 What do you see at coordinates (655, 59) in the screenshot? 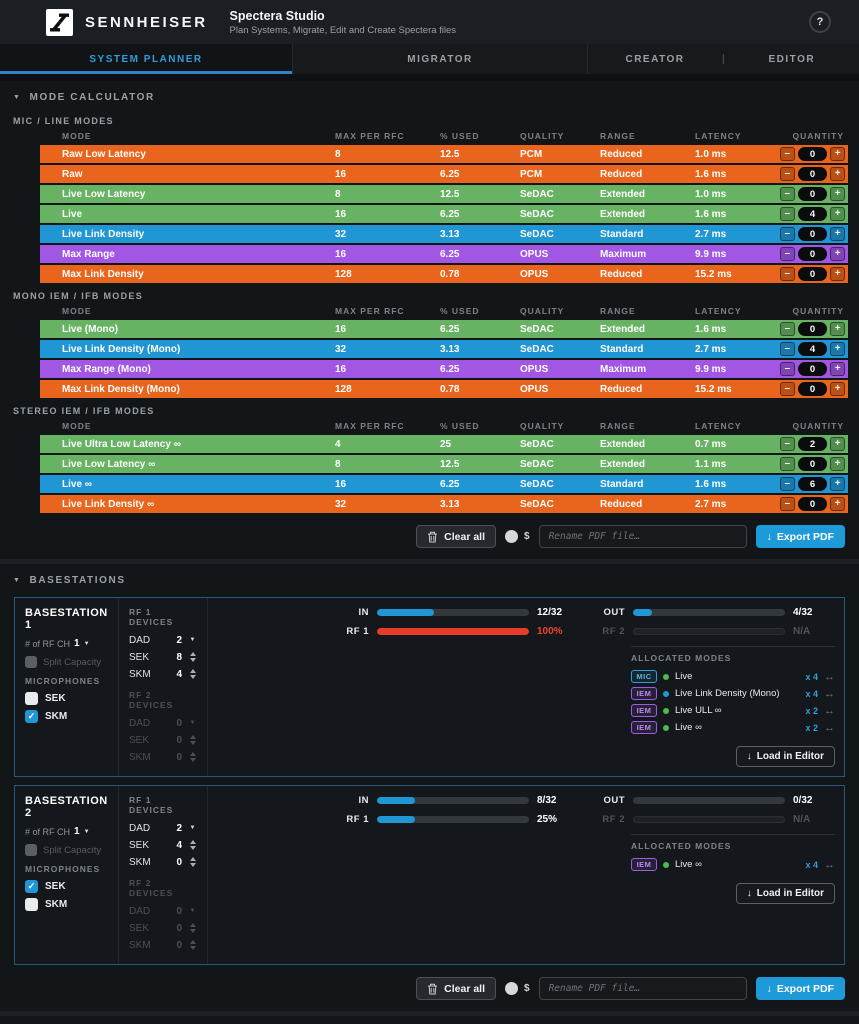
I see `tab-creator: CREATOR` at bounding box center [655, 59].